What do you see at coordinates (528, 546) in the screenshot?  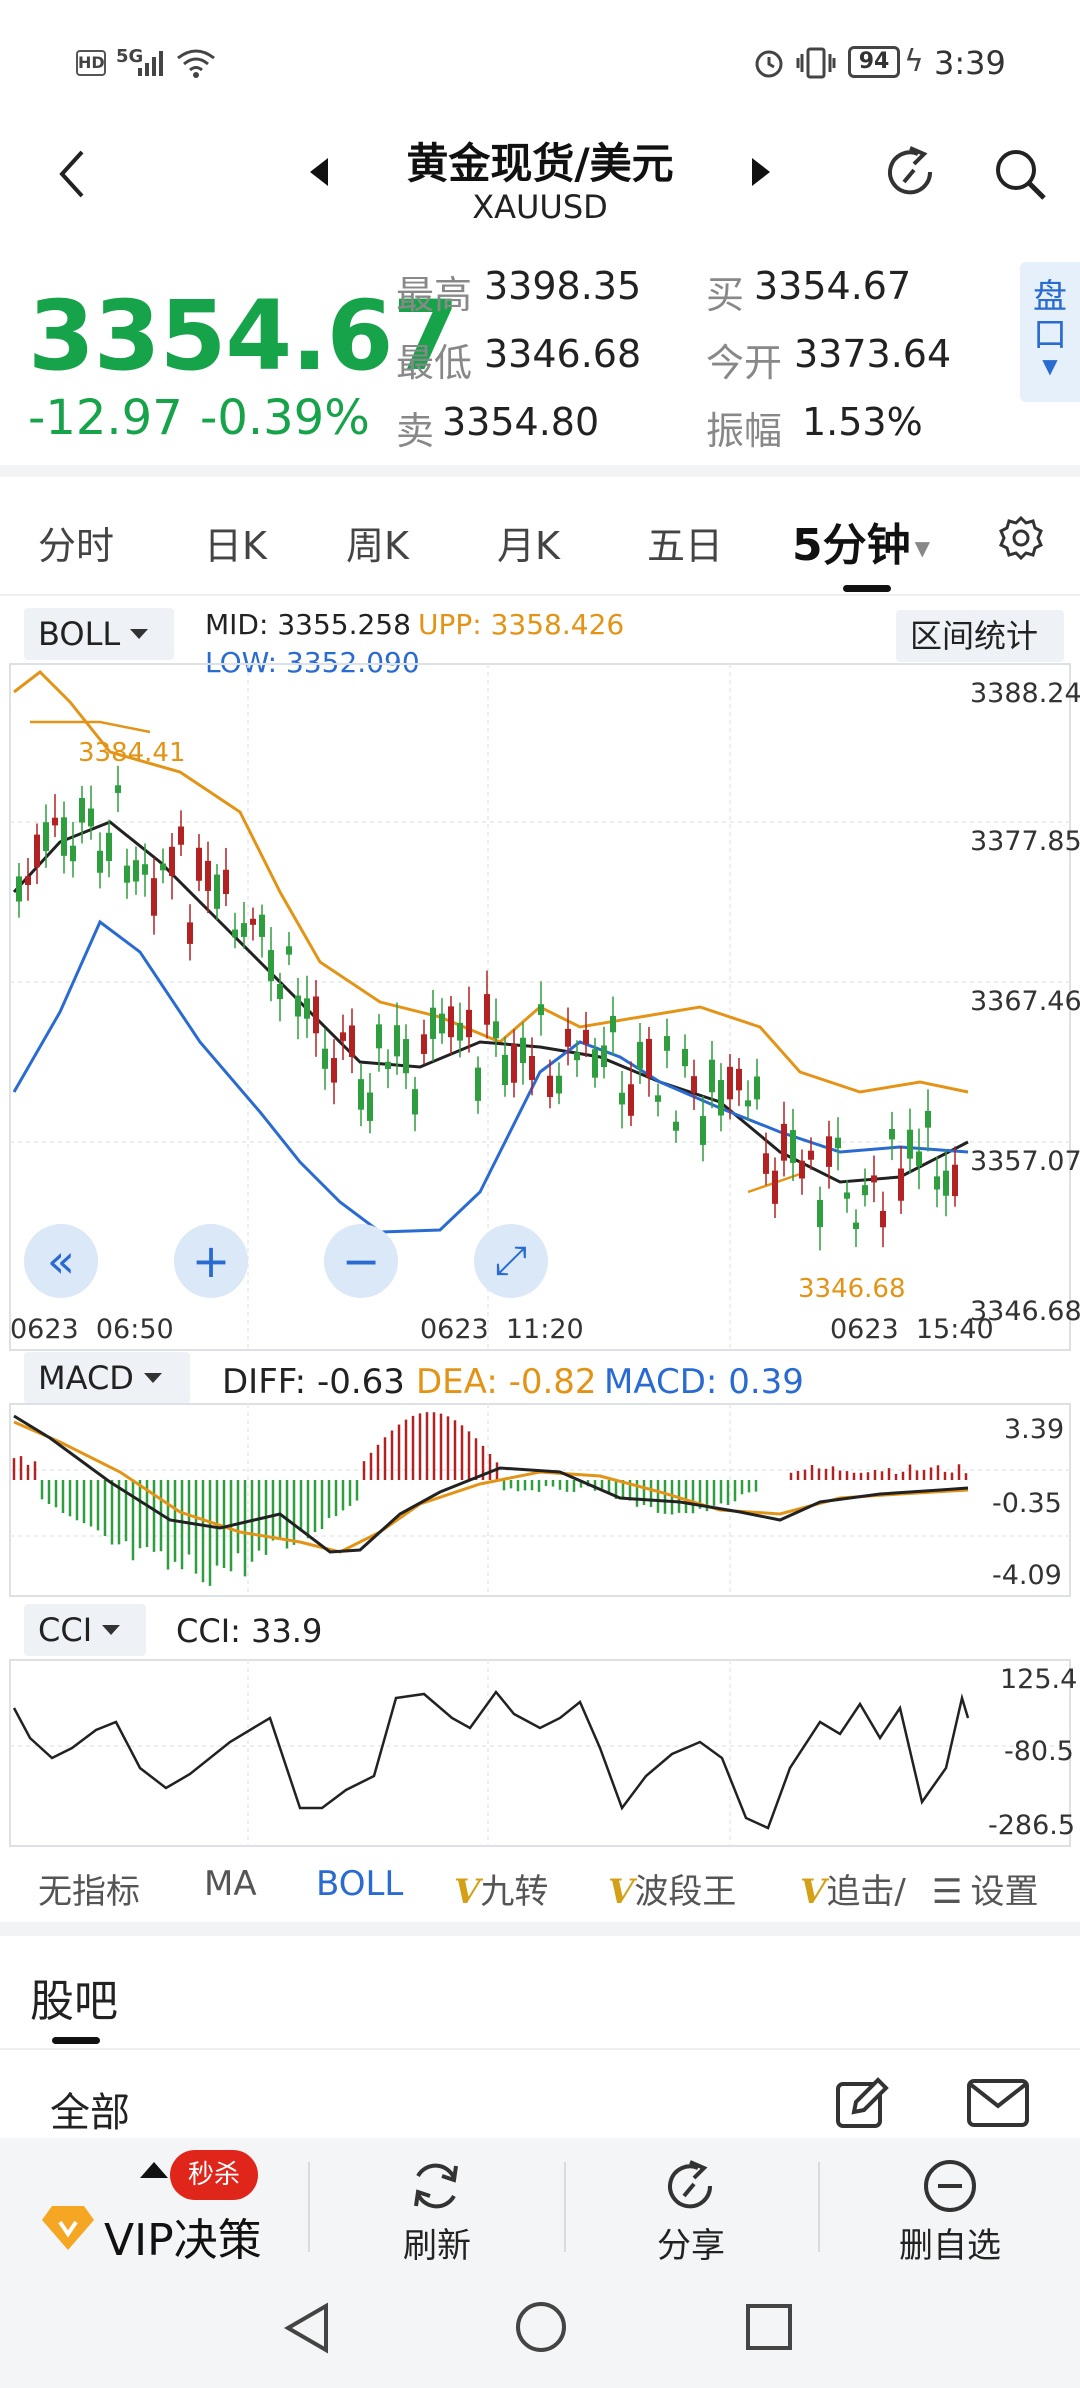 I see `tab-monthly-k: 月K` at bounding box center [528, 546].